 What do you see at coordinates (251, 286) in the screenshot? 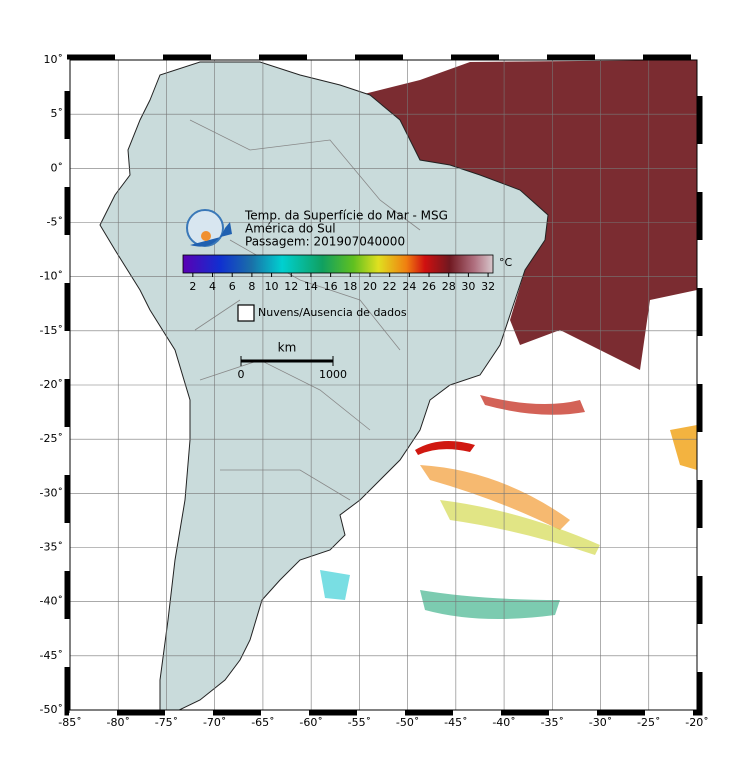
I see `colorbar-tick-label: 8` at bounding box center [251, 286].